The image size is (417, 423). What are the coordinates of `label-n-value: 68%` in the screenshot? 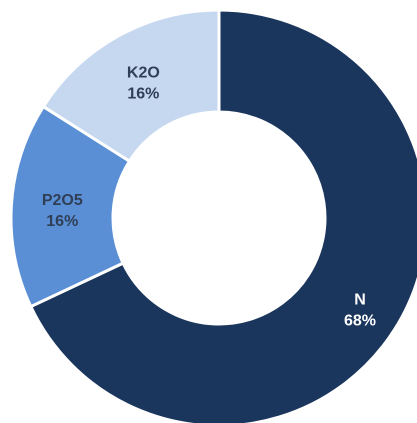 It's located at (360, 320).